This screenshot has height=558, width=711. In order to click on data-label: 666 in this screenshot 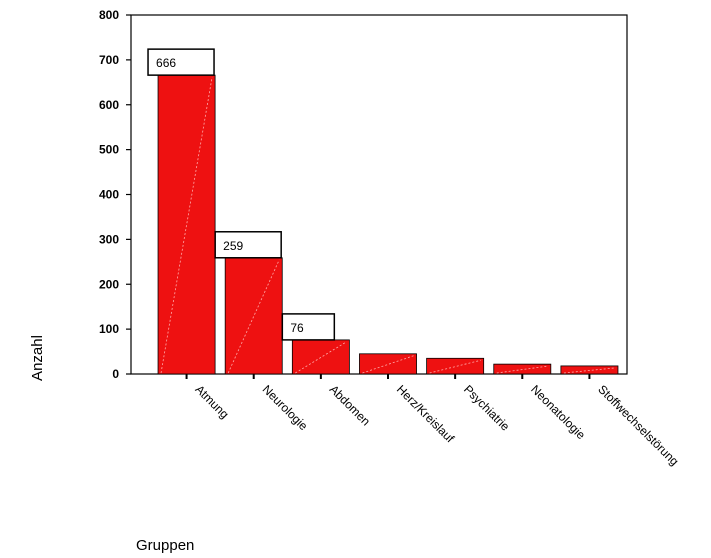, I will do `click(166, 63)`.